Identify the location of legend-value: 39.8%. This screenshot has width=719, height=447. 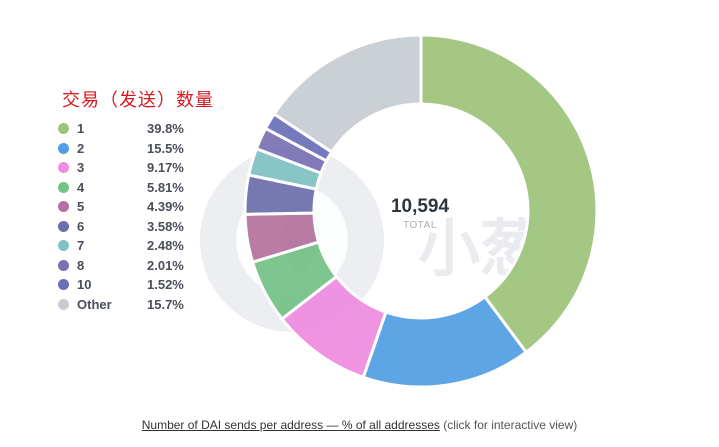
(165, 129).